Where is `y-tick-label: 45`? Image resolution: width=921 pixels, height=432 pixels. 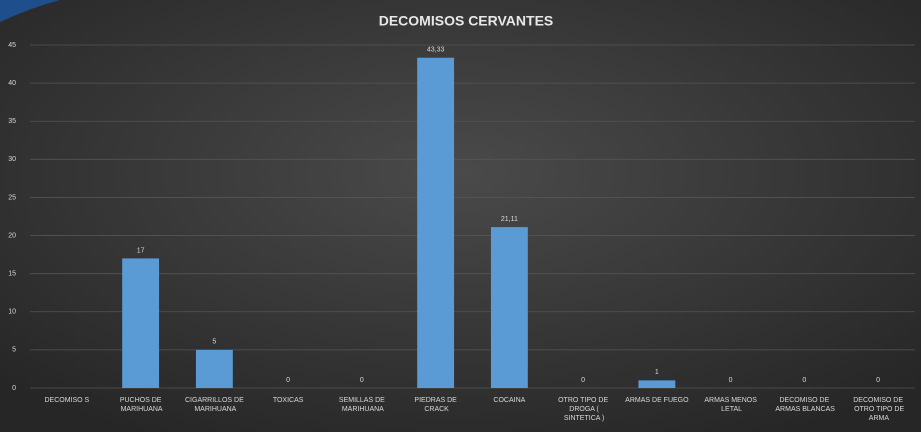 y-tick-label: 45 is located at coordinates (12, 45).